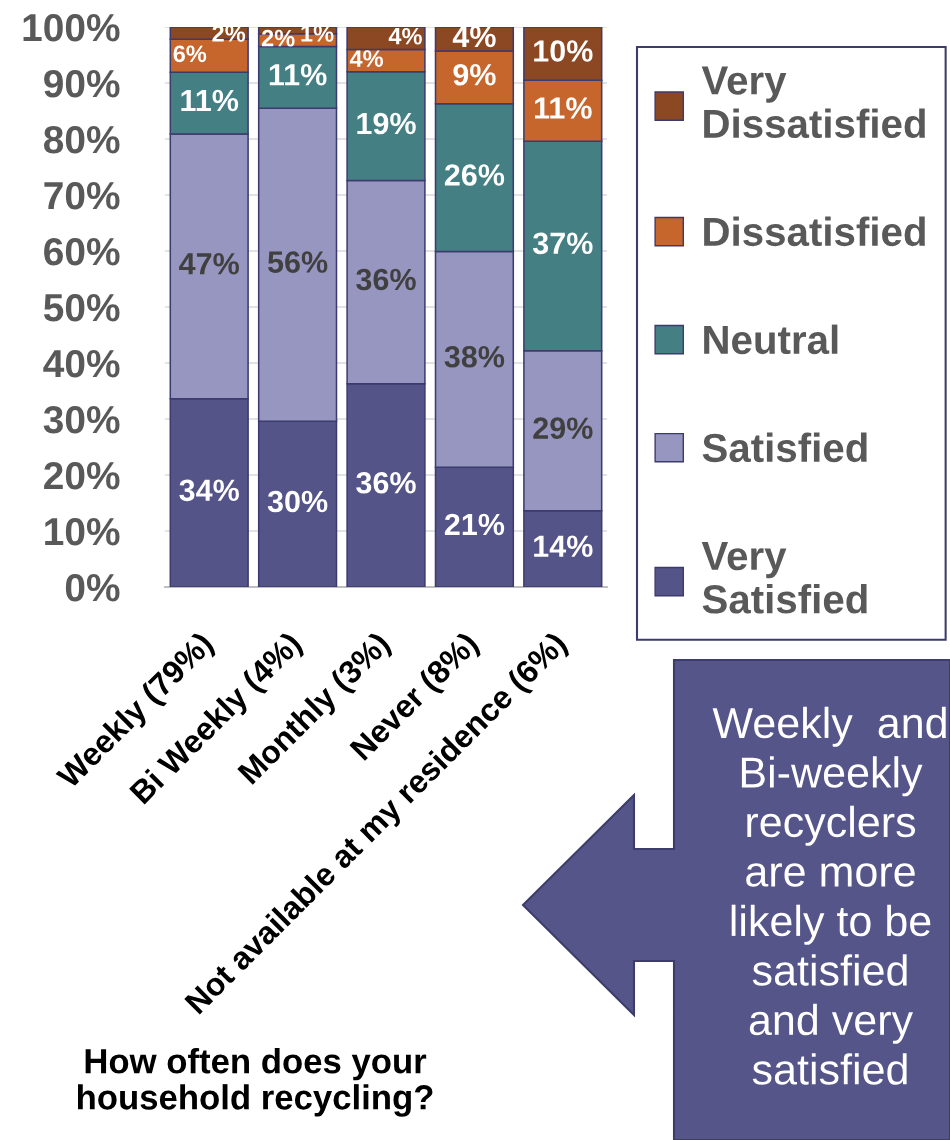 This screenshot has height=1140, width=950. Describe the element at coordinates (82, 83) in the screenshot. I see `y-tick-label: 90%` at that location.